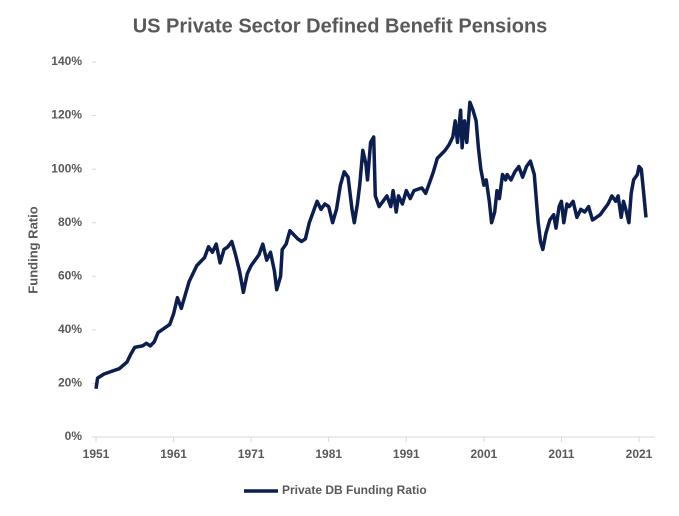  What do you see at coordinates (173, 454) in the screenshot?
I see `x-tick-label: 1961` at bounding box center [173, 454].